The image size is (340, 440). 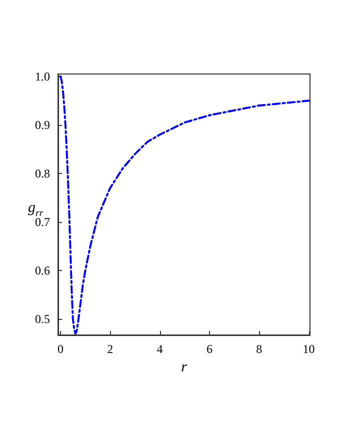 I want to click on x-tick-label: 0, so click(x=60, y=349).